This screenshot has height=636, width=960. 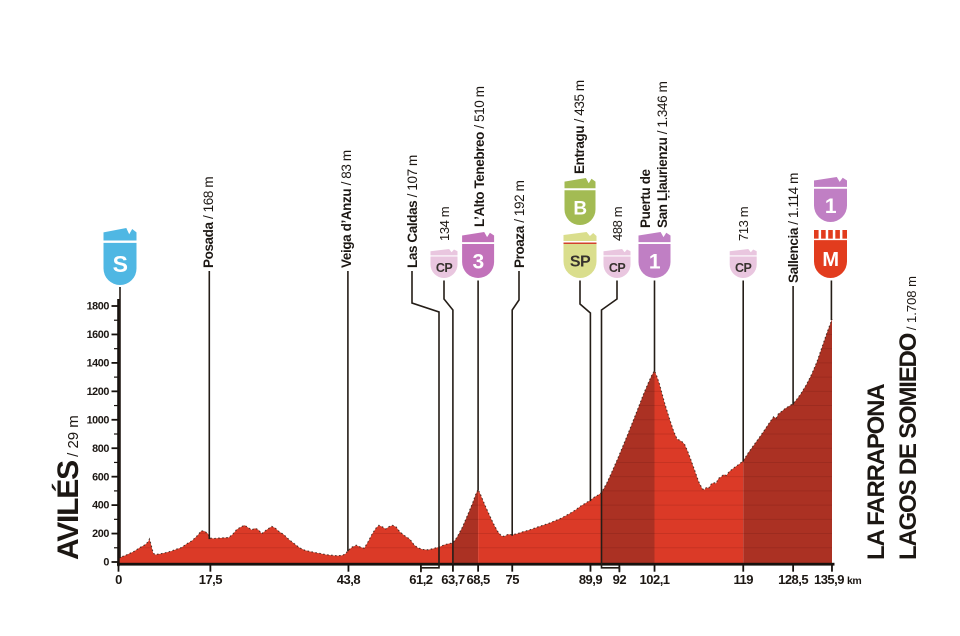 I want to click on badge-SP-entragu: SP, so click(x=580, y=255).